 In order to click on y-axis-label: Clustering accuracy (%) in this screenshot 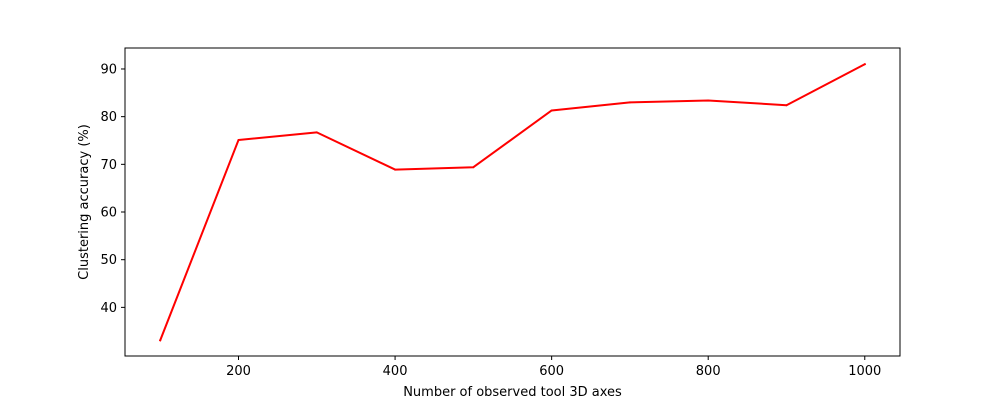, I will do `click(84, 202)`.